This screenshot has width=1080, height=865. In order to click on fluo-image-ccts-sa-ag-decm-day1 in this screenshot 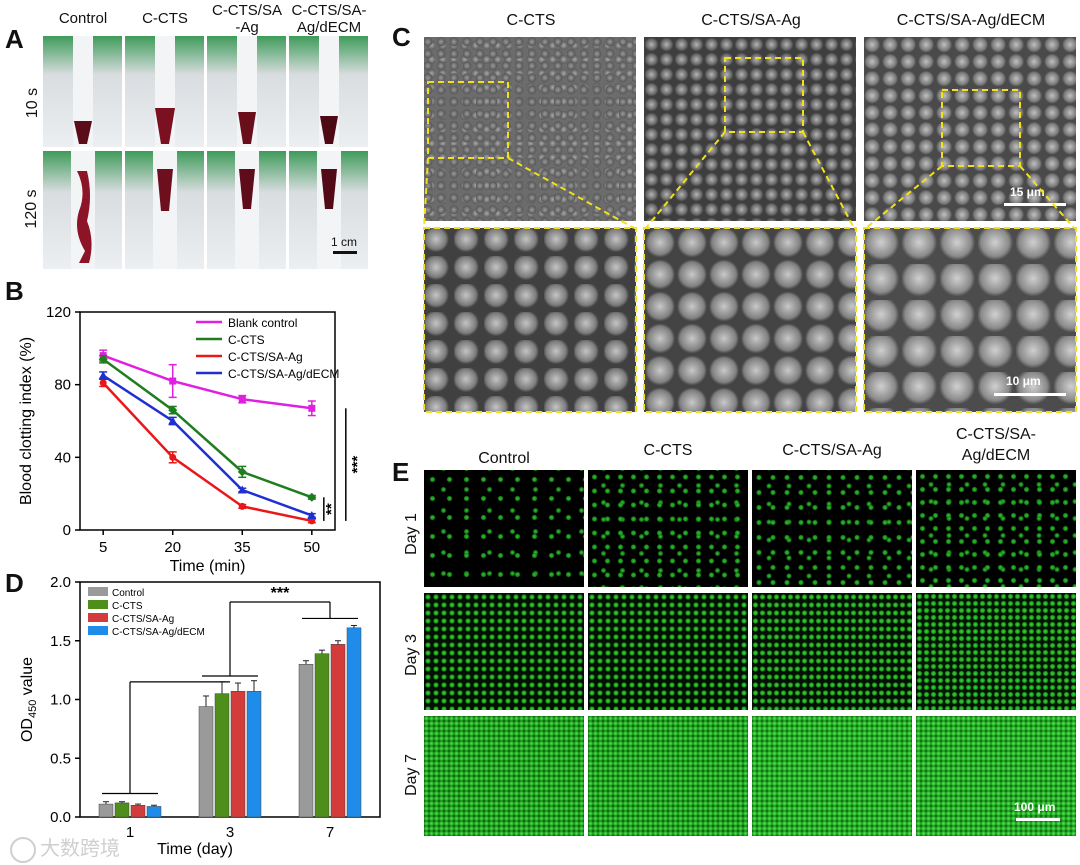, I will do `click(996, 528)`.